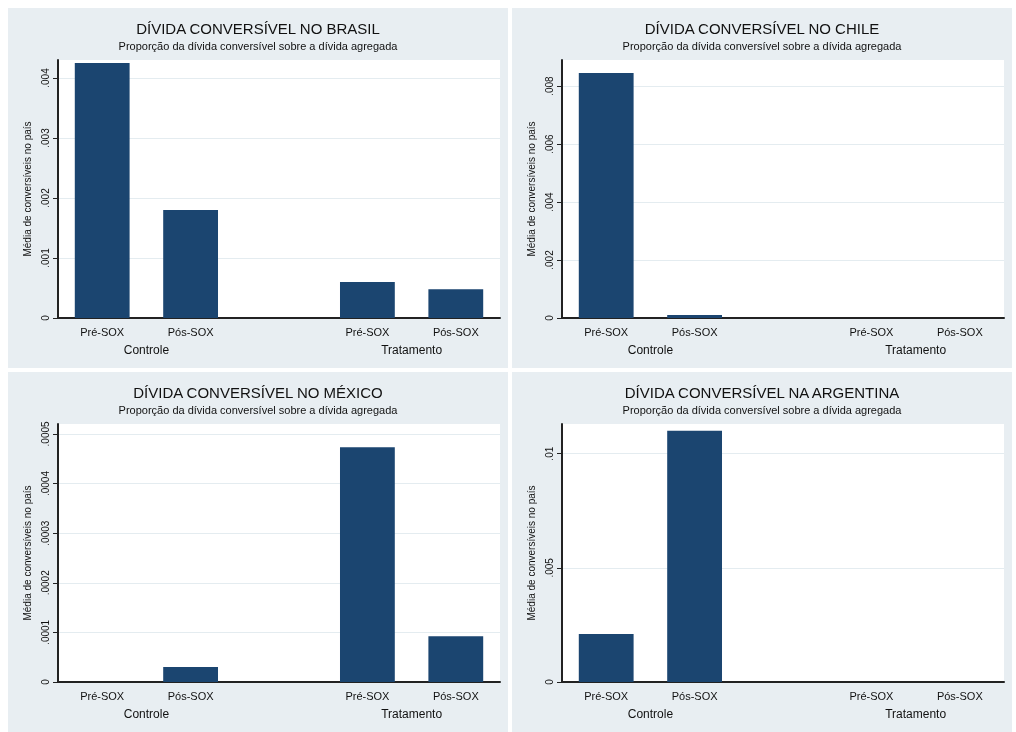 This screenshot has width=1016, height=732. I want to click on y-tick-label: .006, so click(549, 143).